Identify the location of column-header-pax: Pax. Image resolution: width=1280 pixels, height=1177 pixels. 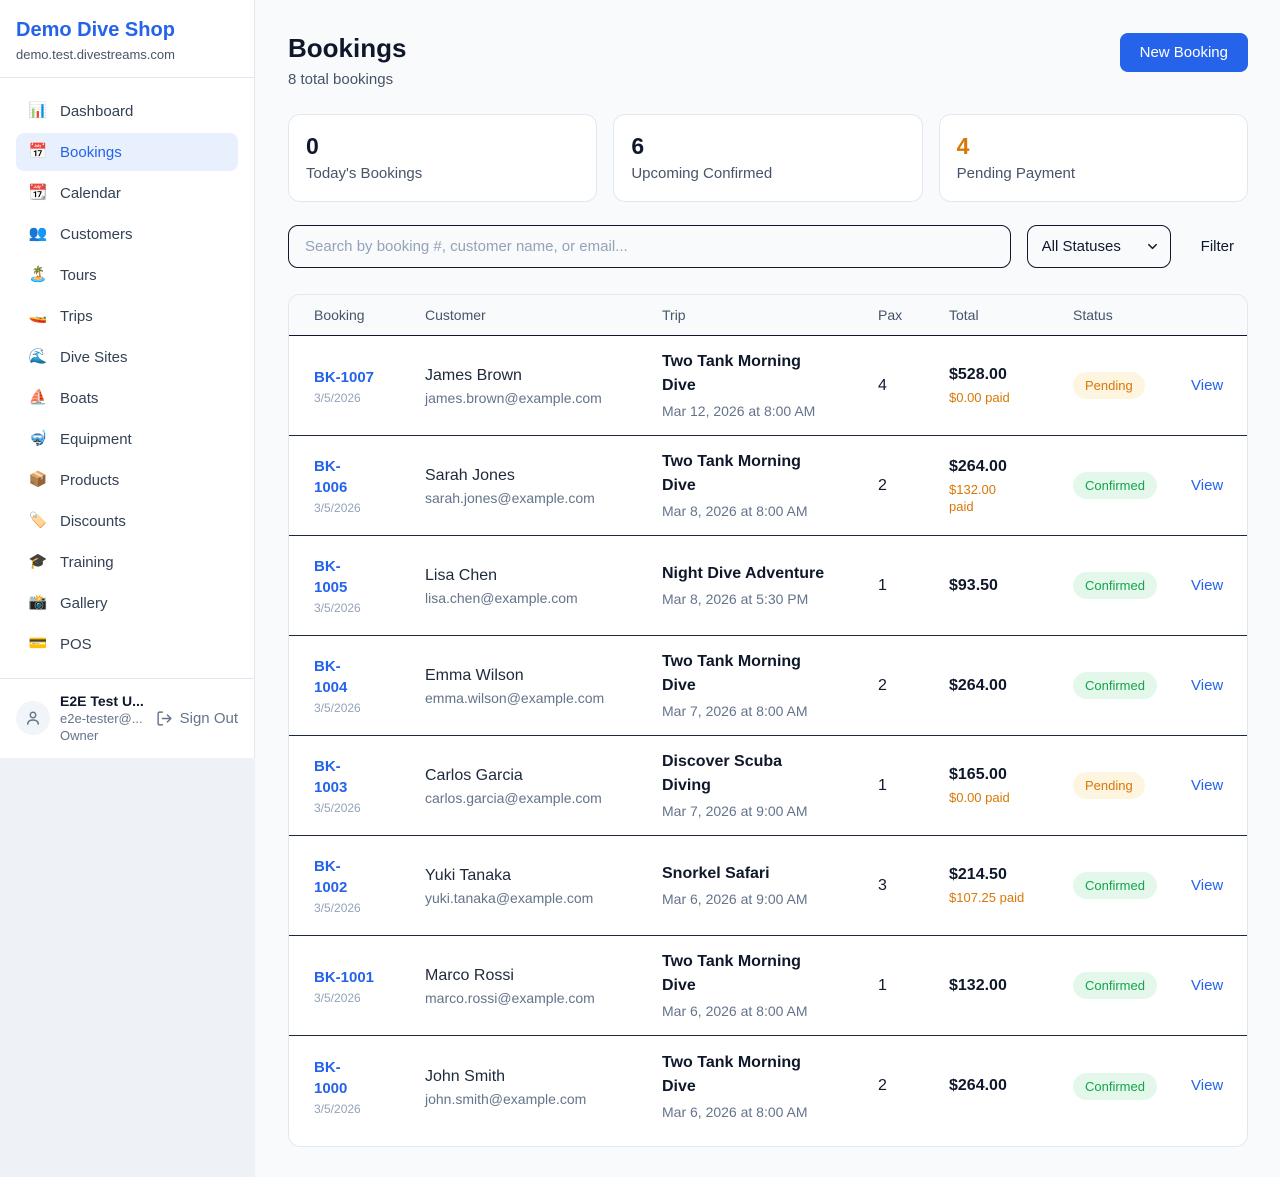
(890, 315).